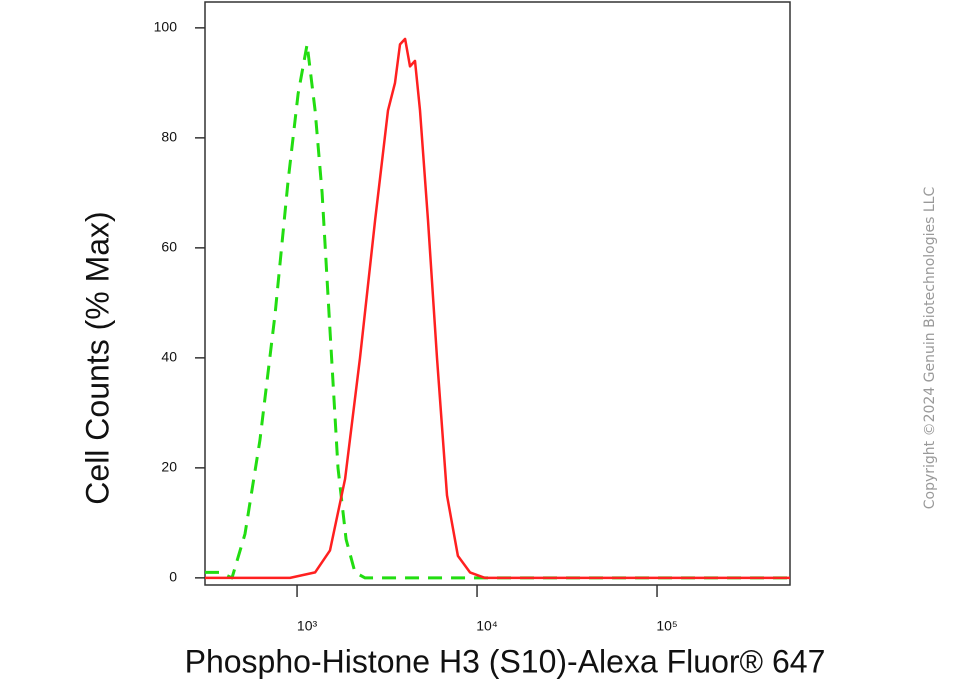  Describe the element at coordinates (166, 27) in the screenshot. I see `y-tick-label: 100` at that location.